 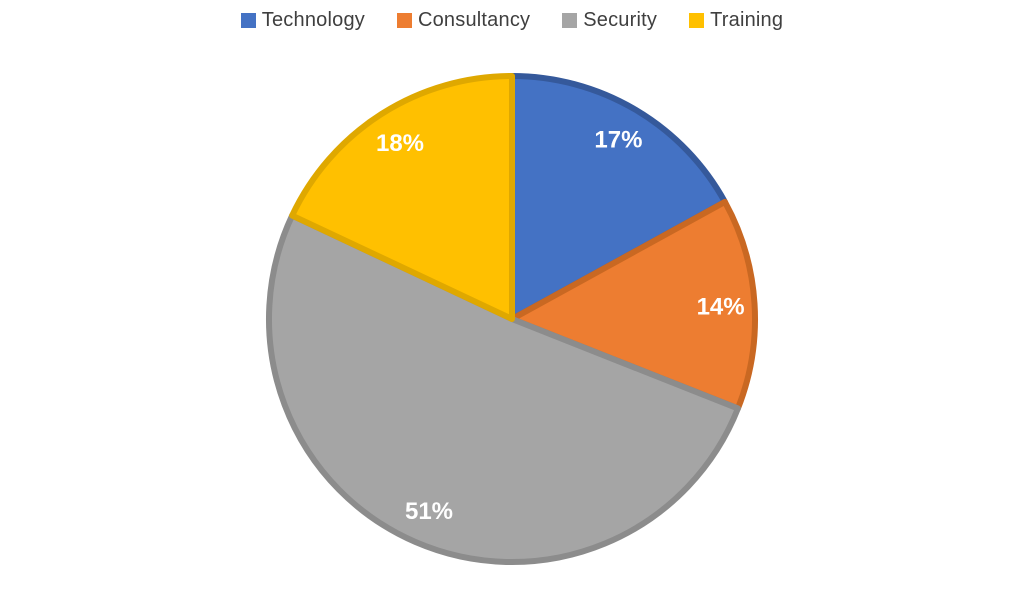 I want to click on legend-swatch-consultancy-icon, so click(x=404, y=20).